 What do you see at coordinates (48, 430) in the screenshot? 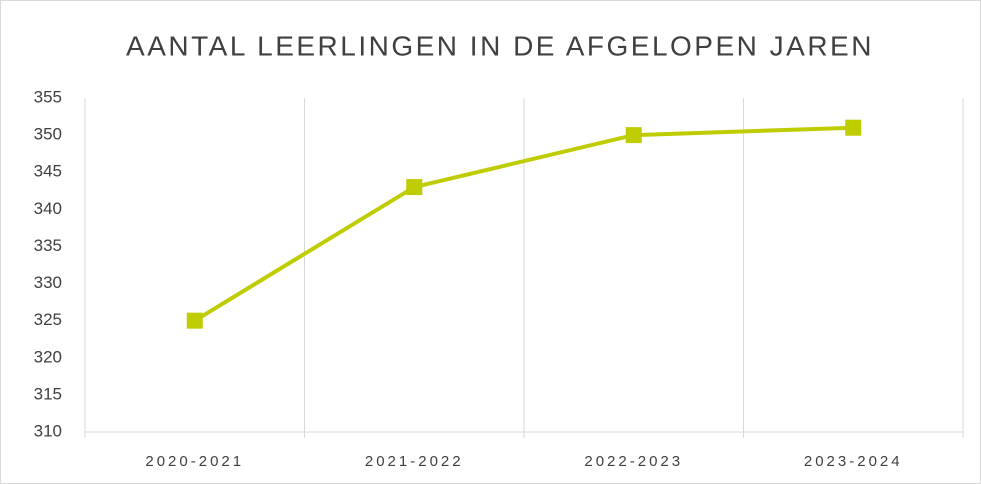
I see `y-tick-label: 310` at bounding box center [48, 430].